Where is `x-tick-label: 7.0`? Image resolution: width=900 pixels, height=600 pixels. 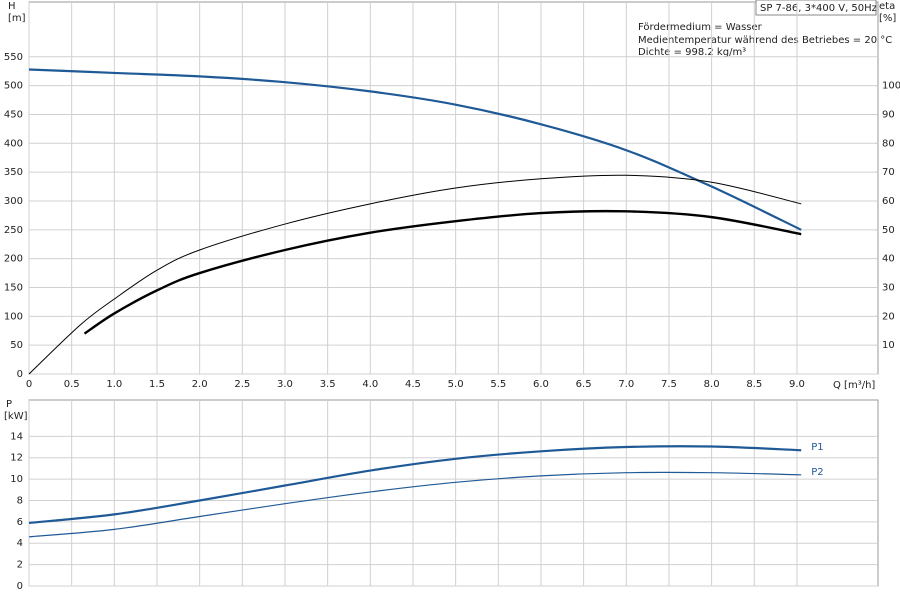 x-tick-label: 7.0 is located at coordinates (626, 384).